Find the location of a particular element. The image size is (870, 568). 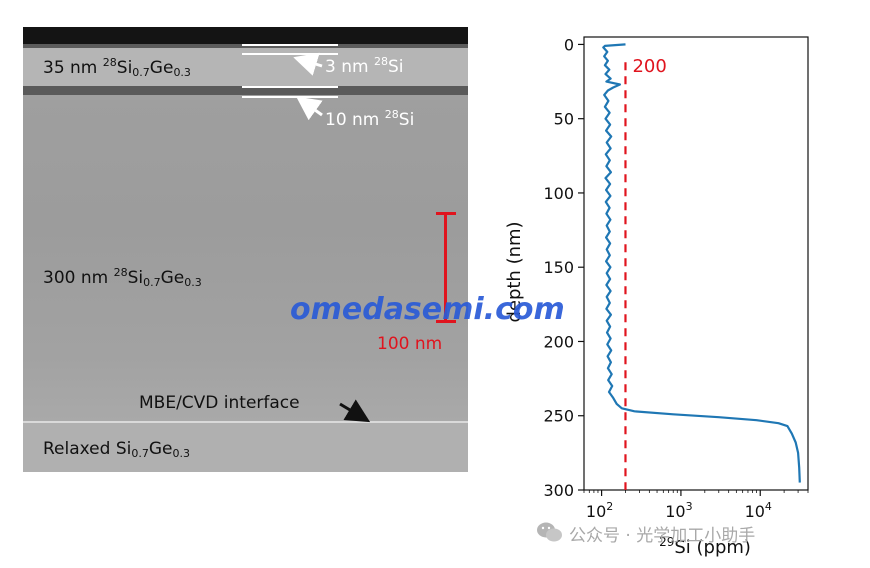

scale-bar-cap-bottom is located at coordinates (446, 321).